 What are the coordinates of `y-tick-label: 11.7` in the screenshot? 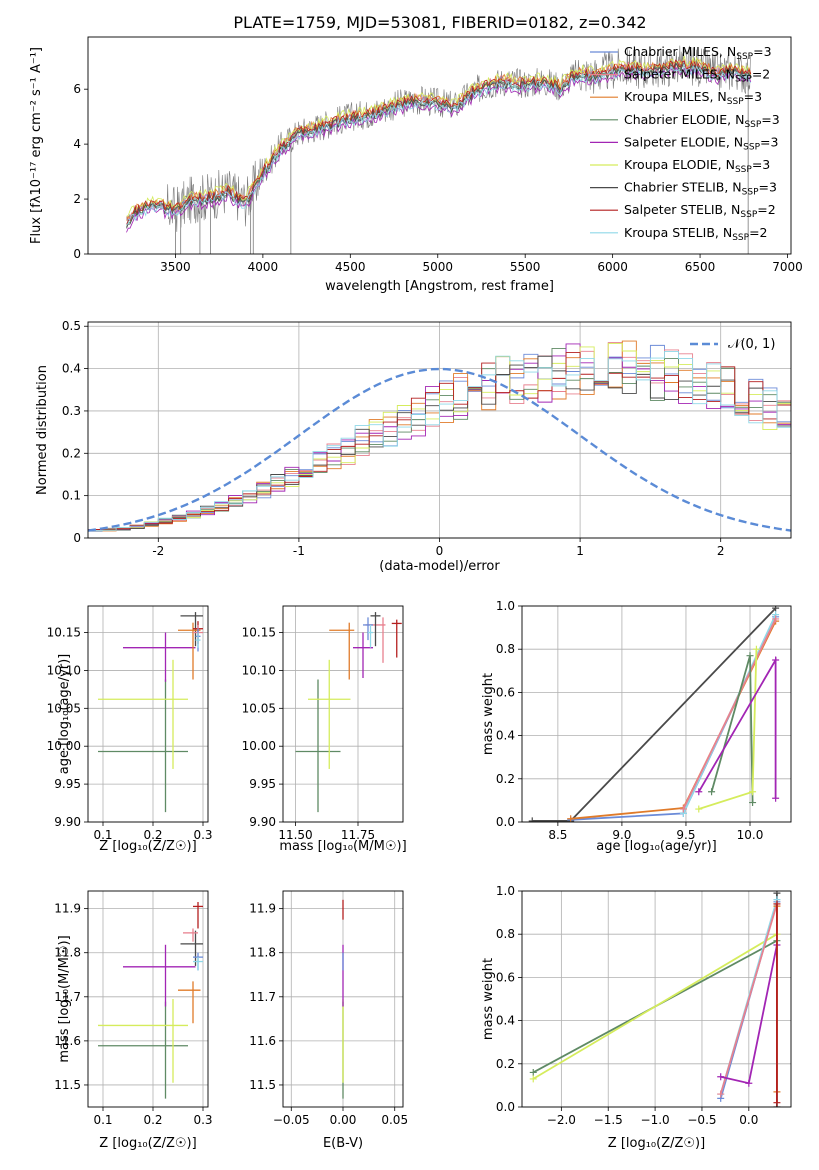 It's located at (67, 997).